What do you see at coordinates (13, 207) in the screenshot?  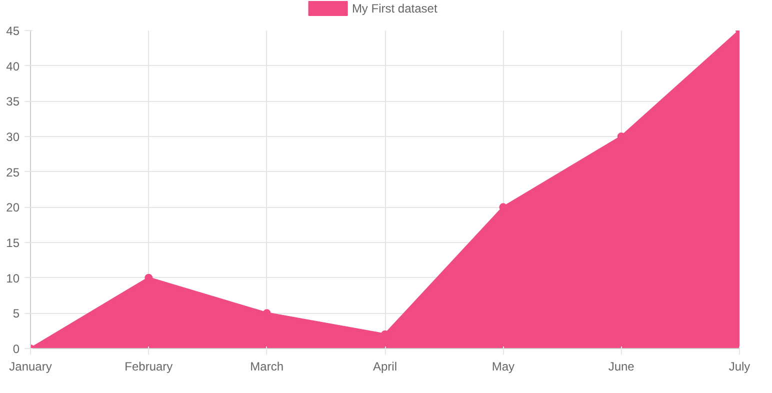 I see `y-tick-label: 20` at bounding box center [13, 207].